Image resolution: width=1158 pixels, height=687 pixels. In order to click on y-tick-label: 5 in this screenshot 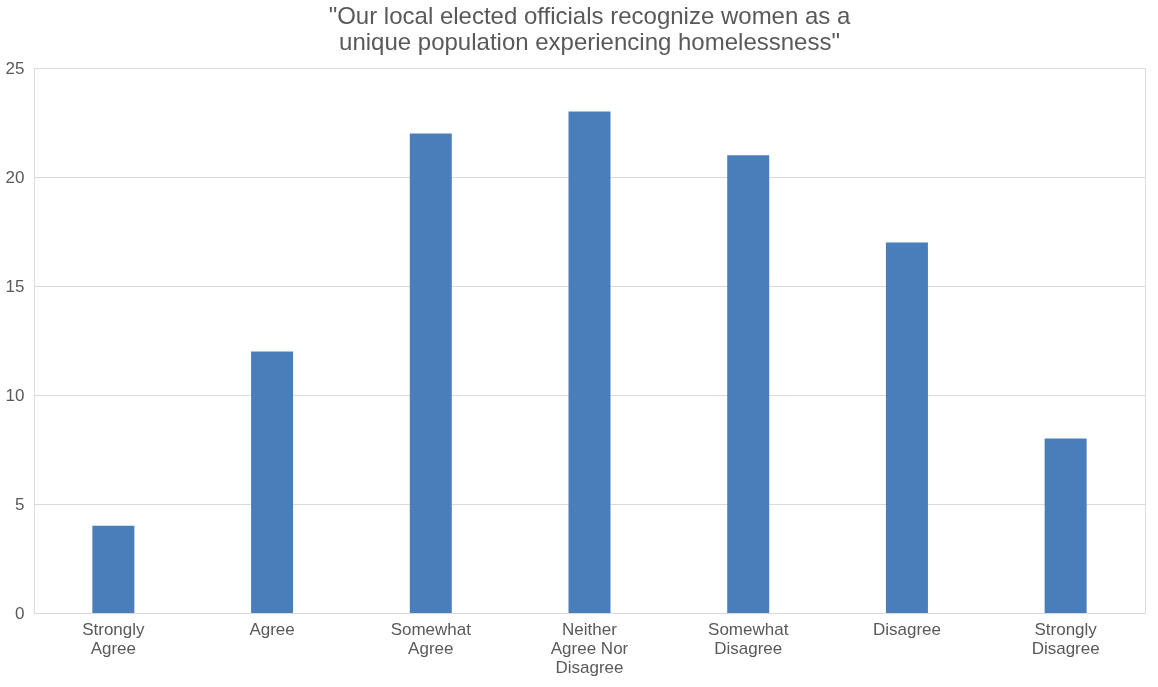, I will do `click(20, 504)`.